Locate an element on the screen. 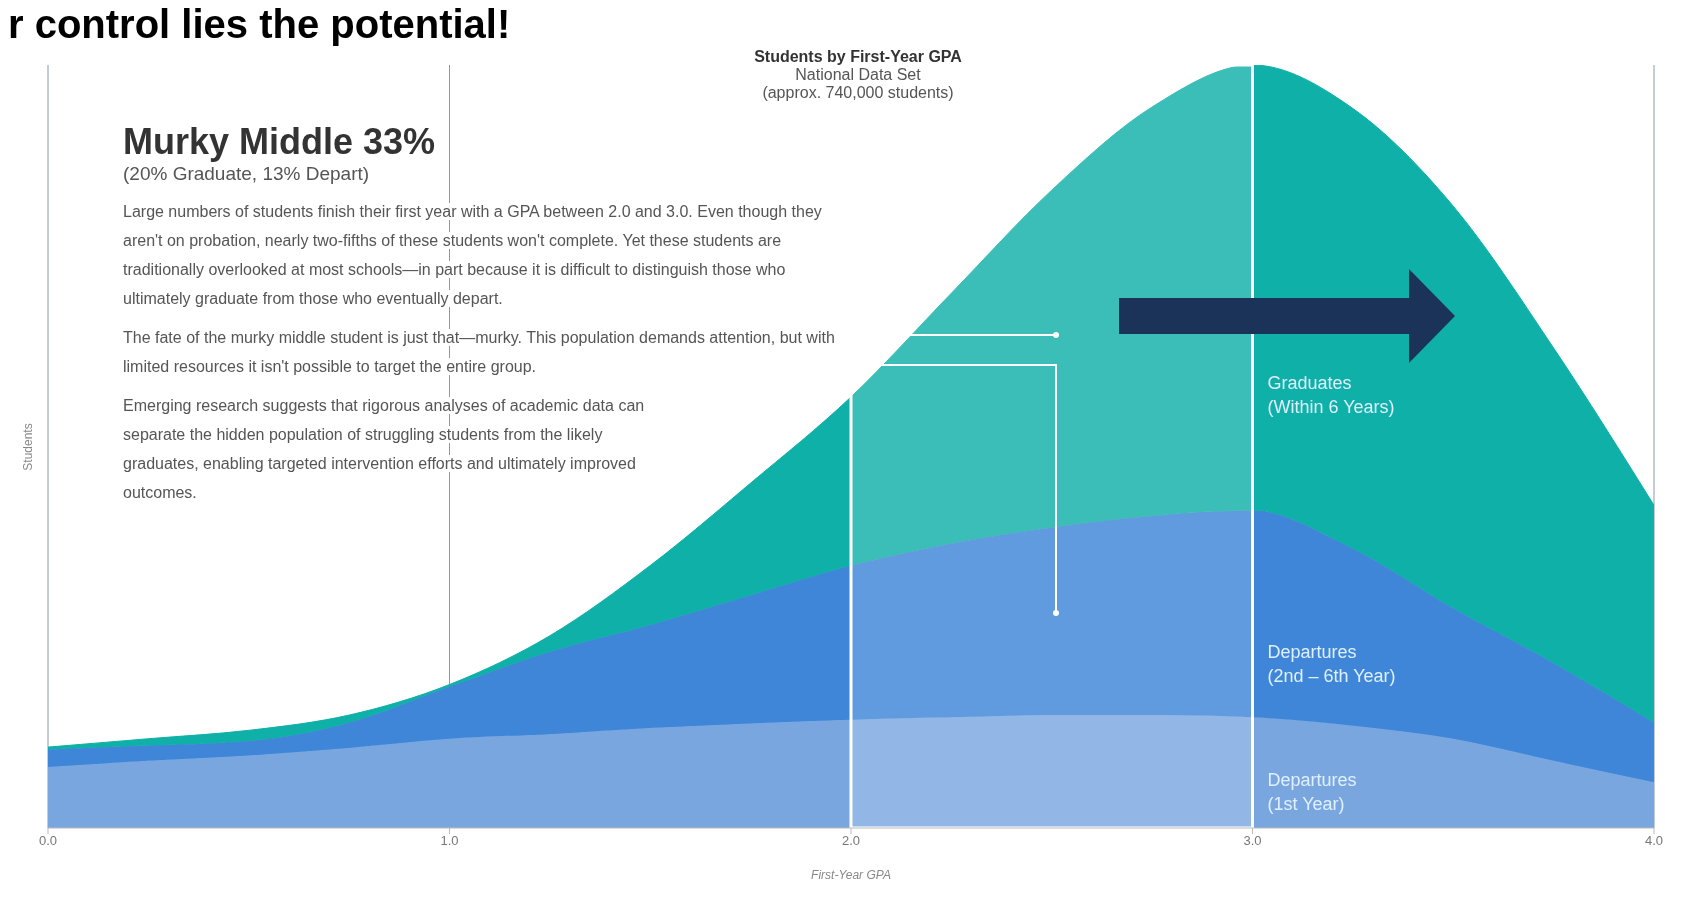 The image size is (1705, 906). series-label: Departures (1st Year) is located at coordinates (1312, 793).